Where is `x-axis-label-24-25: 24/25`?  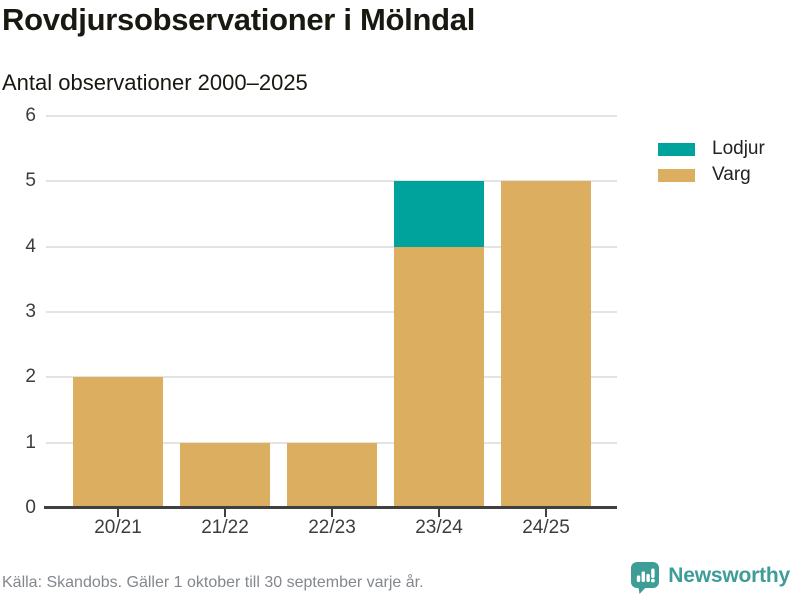 x-axis-label-24-25: 24/25 is located at coordinates (546, 527).